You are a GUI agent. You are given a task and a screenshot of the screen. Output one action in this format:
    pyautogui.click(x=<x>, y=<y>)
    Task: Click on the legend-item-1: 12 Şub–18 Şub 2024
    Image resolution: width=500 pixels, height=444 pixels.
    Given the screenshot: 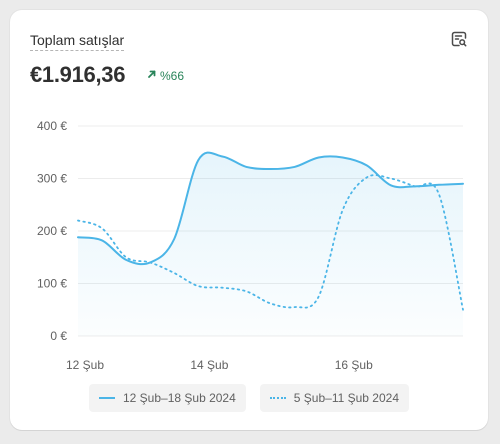 What is the action you would take?
    pyautogui.click(x=167, y=398)
    